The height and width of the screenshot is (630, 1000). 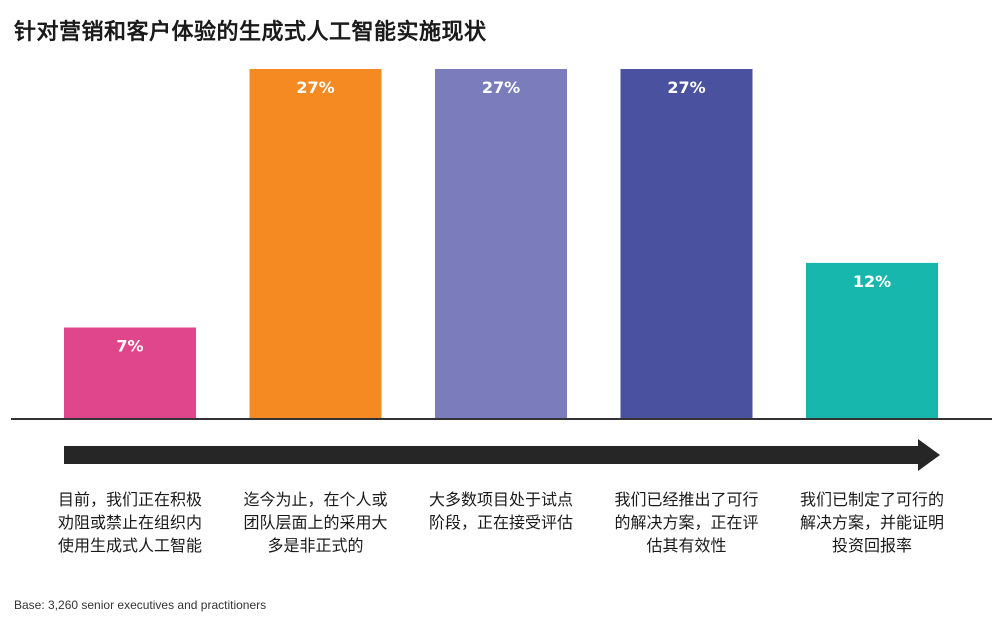 I want to click on progression-arrow, so click(x=502, y=455).